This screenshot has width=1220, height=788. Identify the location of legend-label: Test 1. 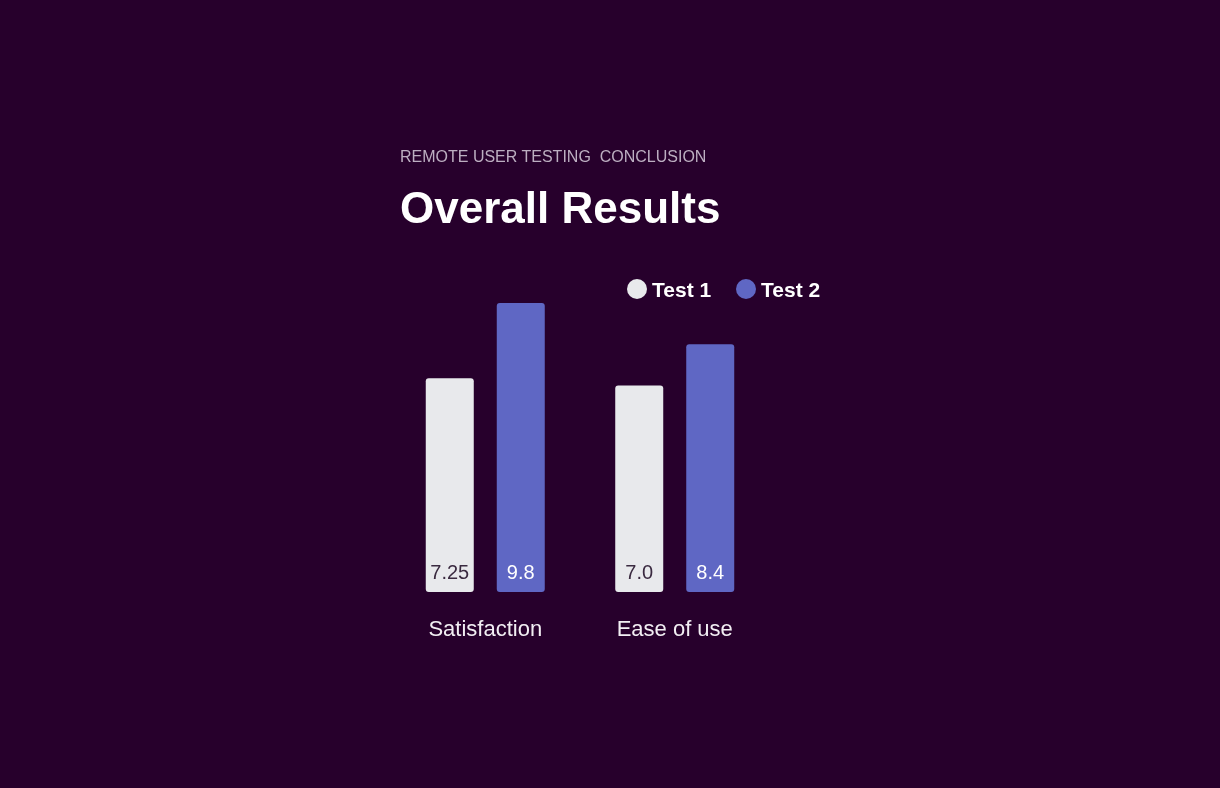
(682, 289).